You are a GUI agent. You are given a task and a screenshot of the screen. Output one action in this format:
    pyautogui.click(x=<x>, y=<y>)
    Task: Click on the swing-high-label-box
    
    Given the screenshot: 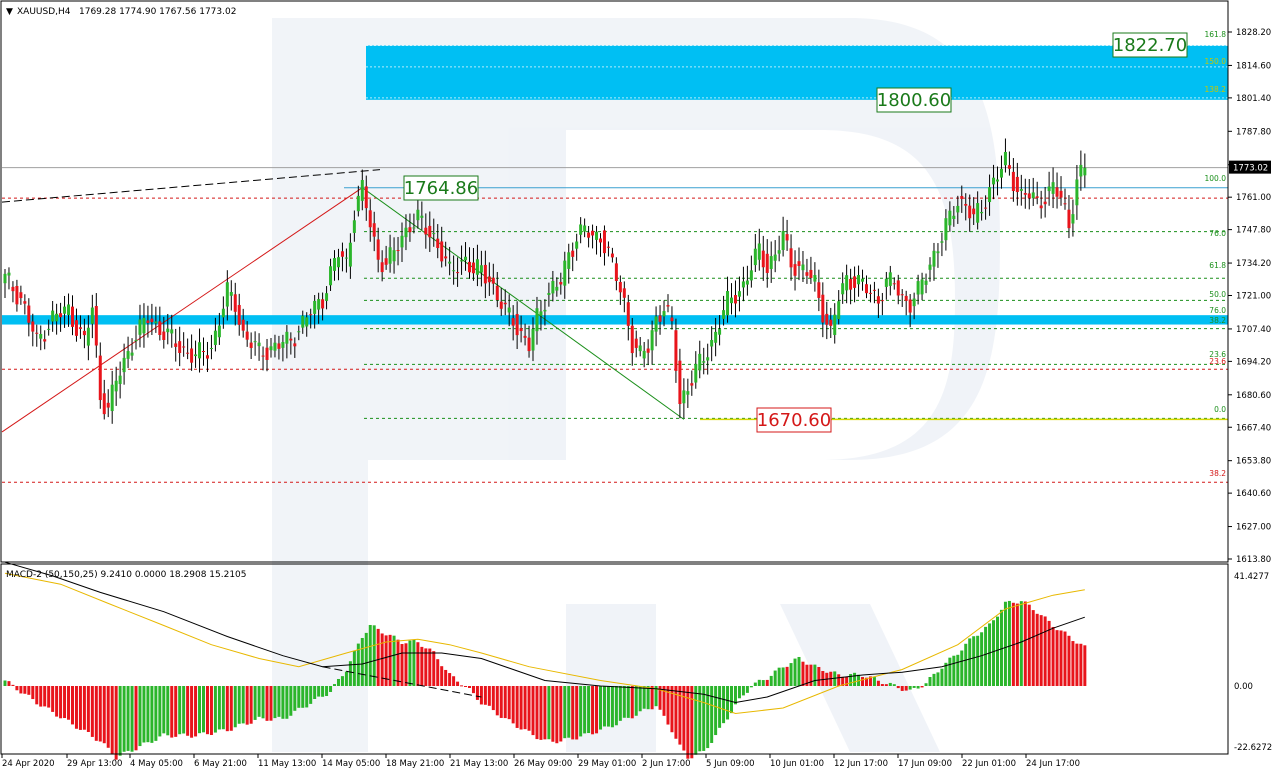 What is the action you would take?
    pyautogui.click(x=441, y=188)
    